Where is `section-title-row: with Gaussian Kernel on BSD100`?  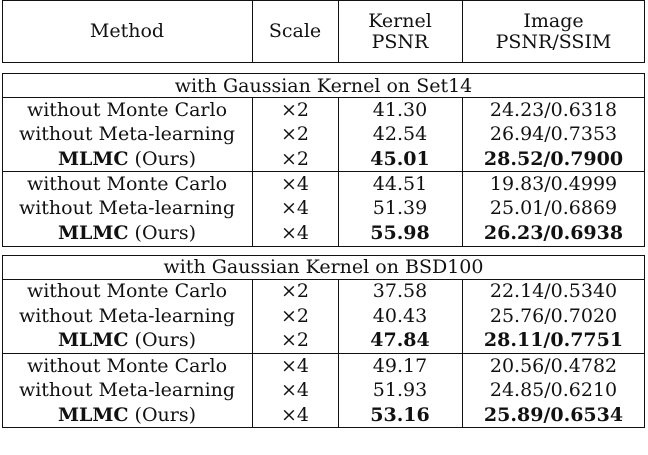 section-title-row: with Gaussian Kernel on BSD100 is located at coordinates (323, 267).